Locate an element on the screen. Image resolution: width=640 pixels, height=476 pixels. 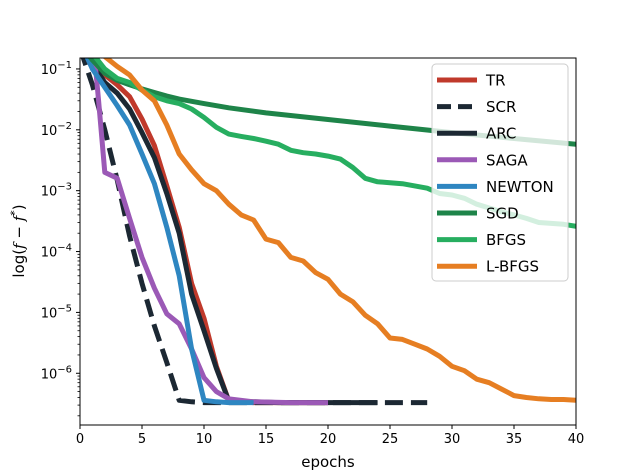
legend: TR SCR ARC SAGA NEWTON SGD BFGS L-BFGS is located at coordinates (500, 172).